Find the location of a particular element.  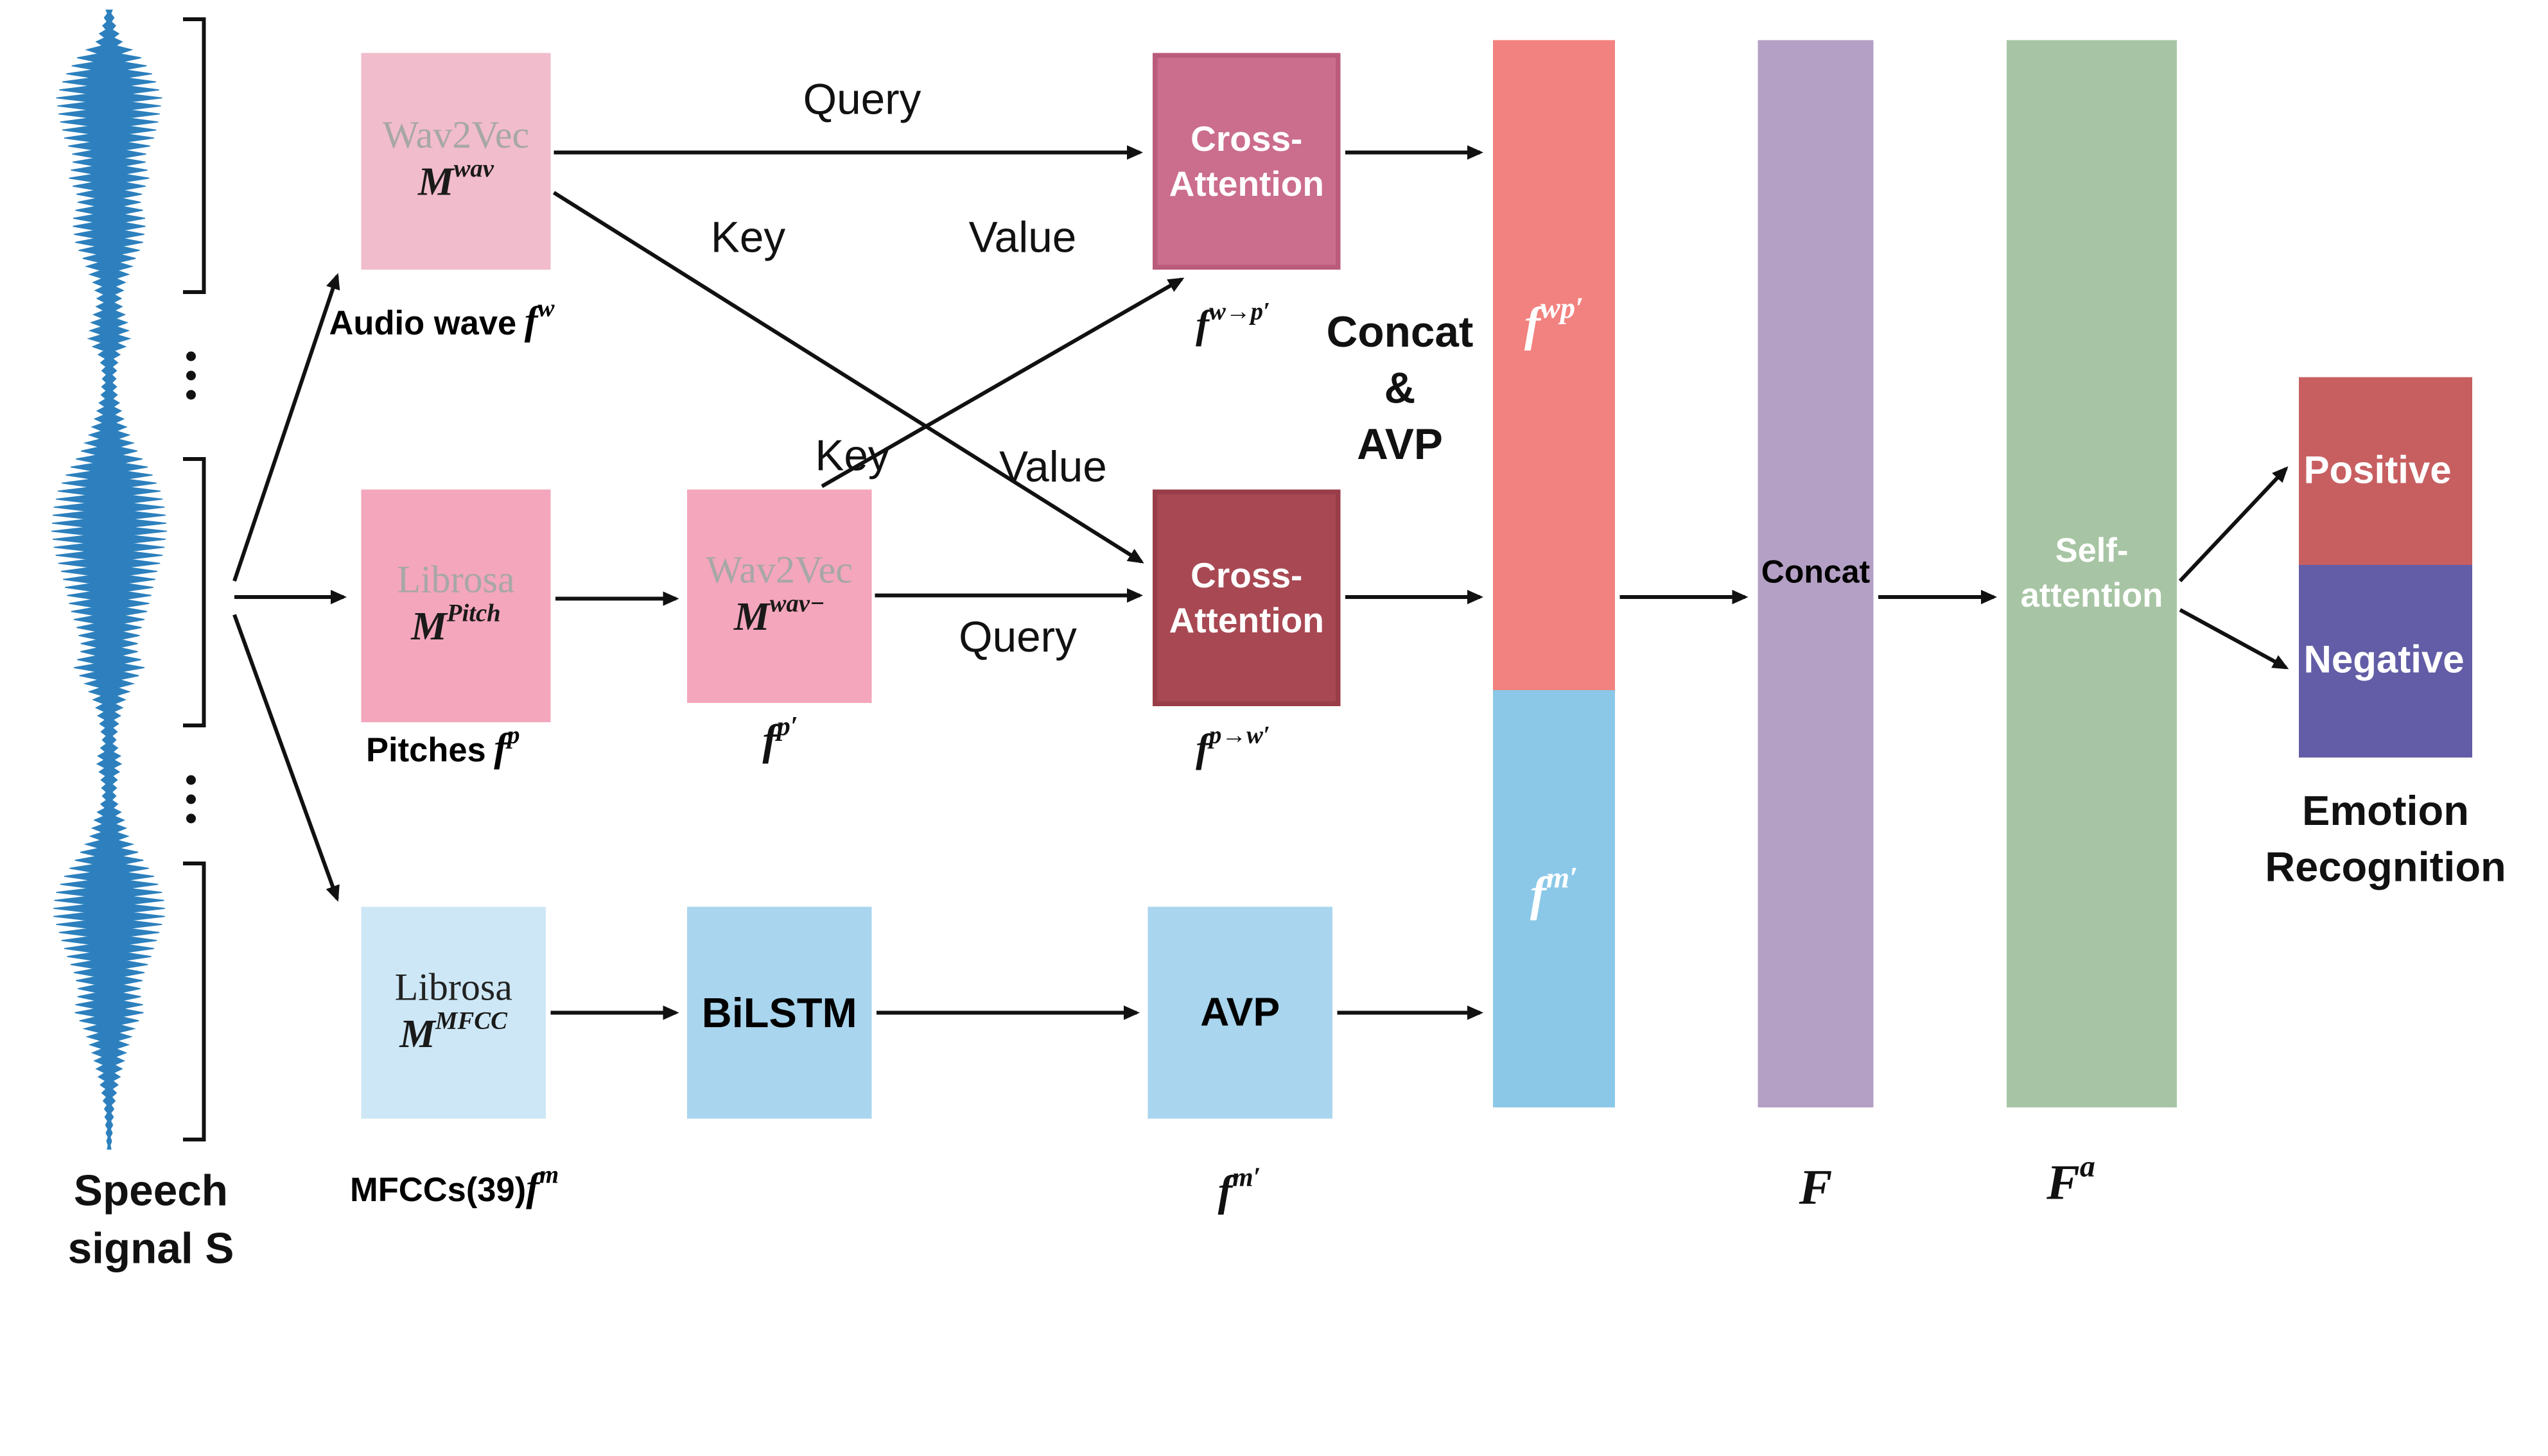

arrow-pitch-keyvalue-to-ca-top is located at coordinates (1003, 383).